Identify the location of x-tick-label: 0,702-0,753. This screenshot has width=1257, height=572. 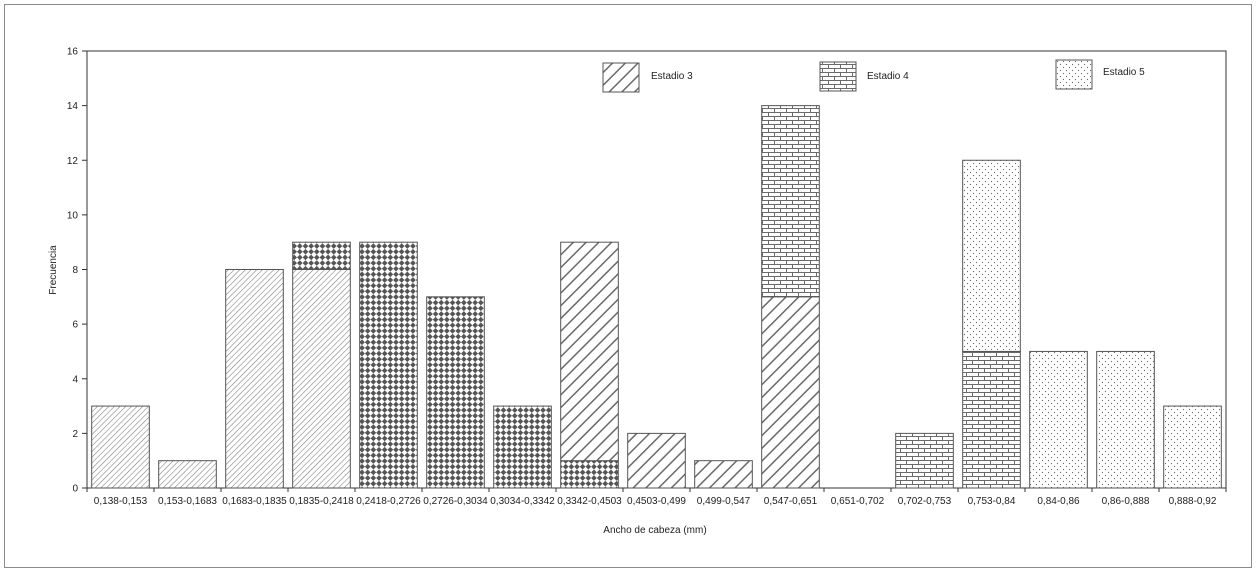
(925, 501).